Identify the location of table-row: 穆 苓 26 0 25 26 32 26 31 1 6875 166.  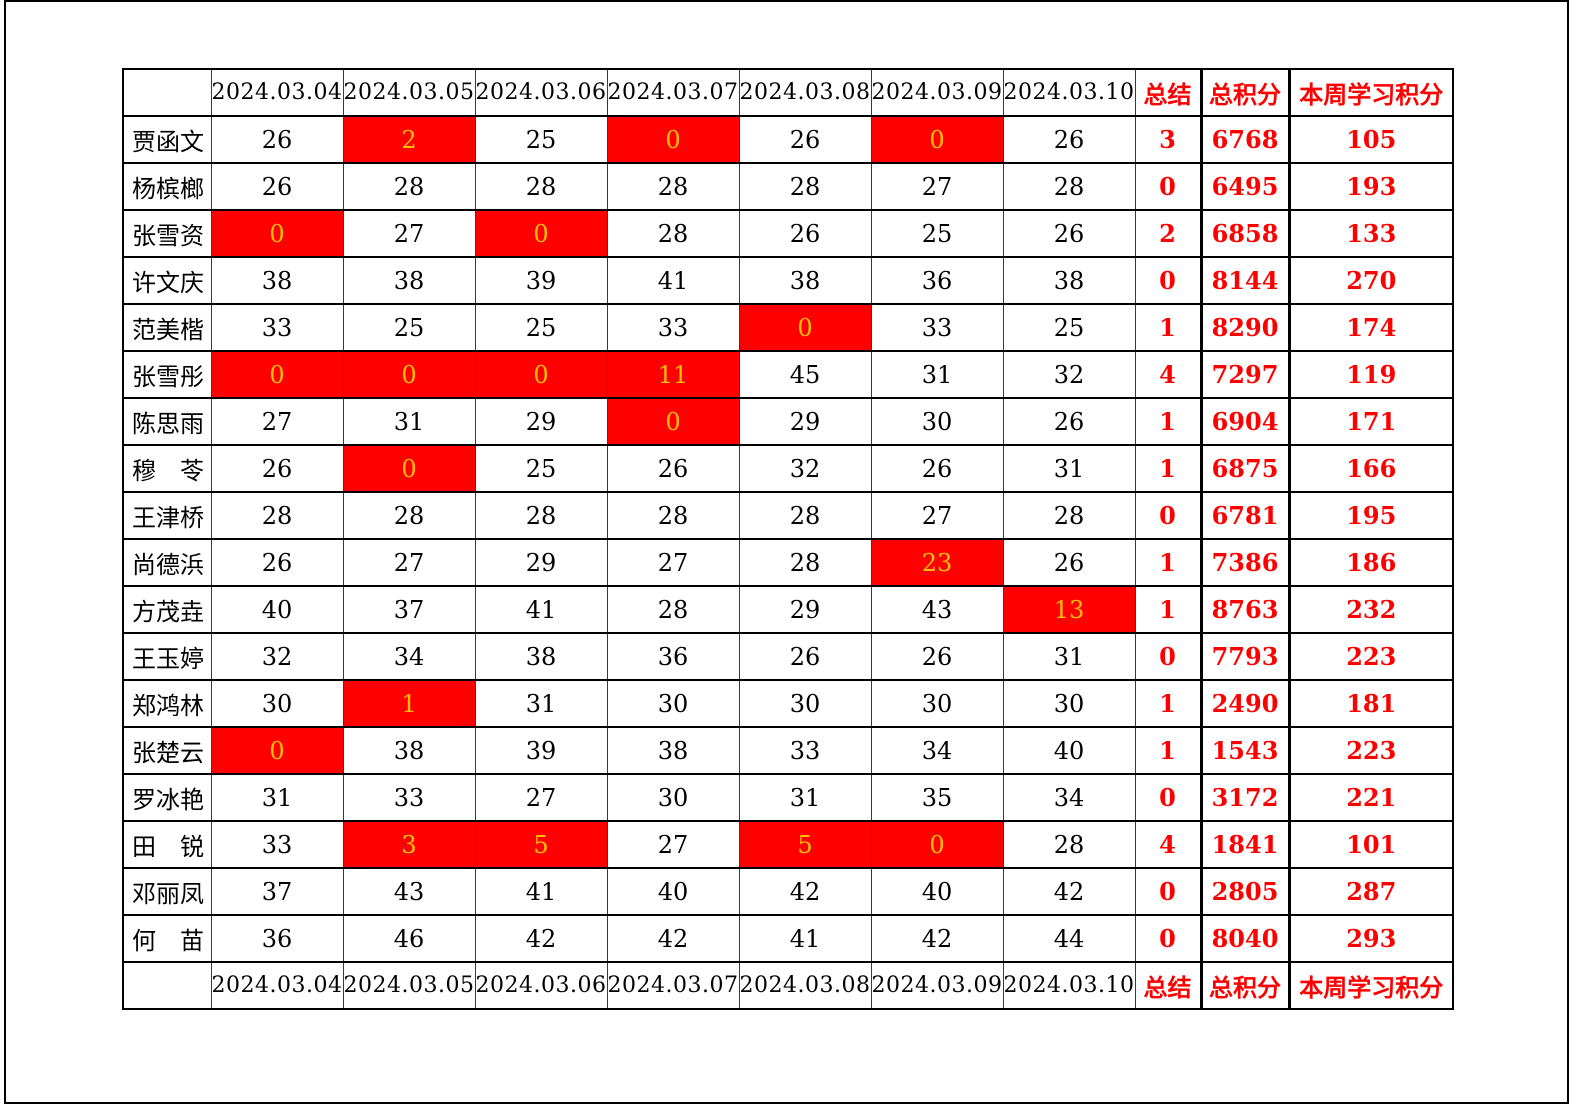
(788, 468).